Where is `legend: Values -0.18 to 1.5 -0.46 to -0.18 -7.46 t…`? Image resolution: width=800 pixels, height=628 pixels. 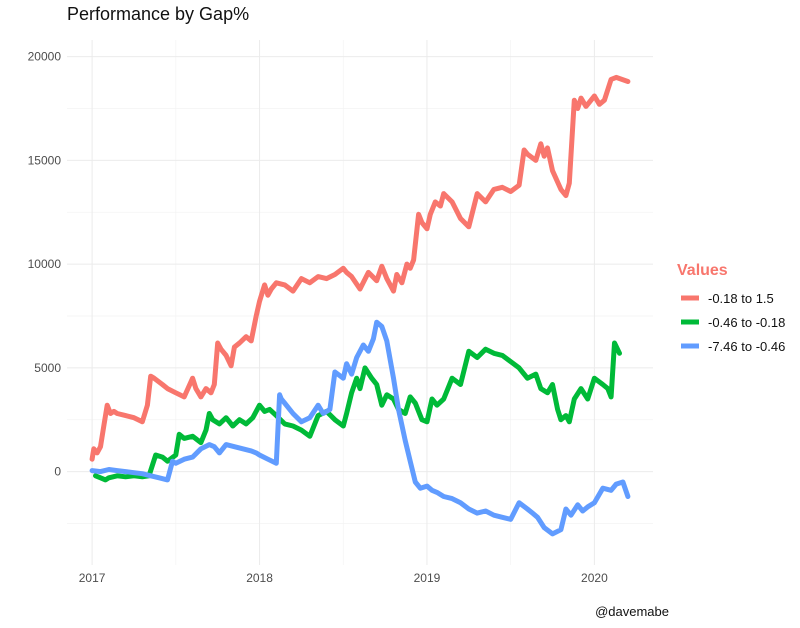
legend: Values -0.18 to 1.5 -0.46 to -0.18 -7.46 t… is located at coordinates (731, 308).